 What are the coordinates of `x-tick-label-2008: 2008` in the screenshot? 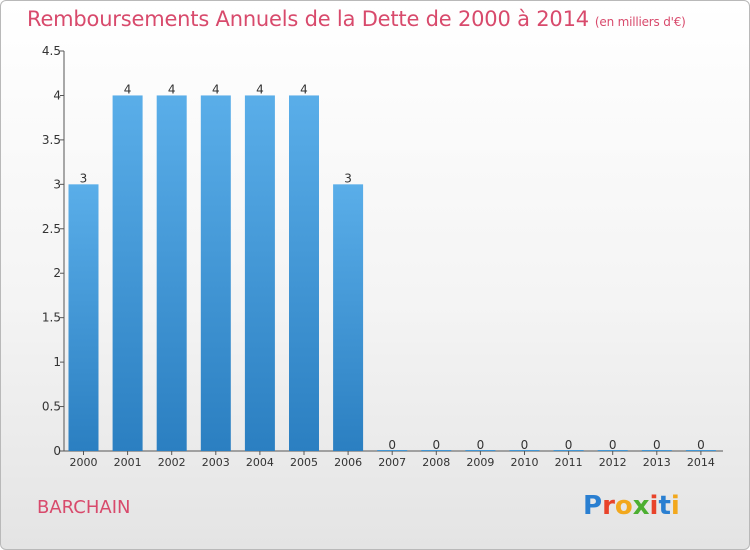 It's located at (436, 462).